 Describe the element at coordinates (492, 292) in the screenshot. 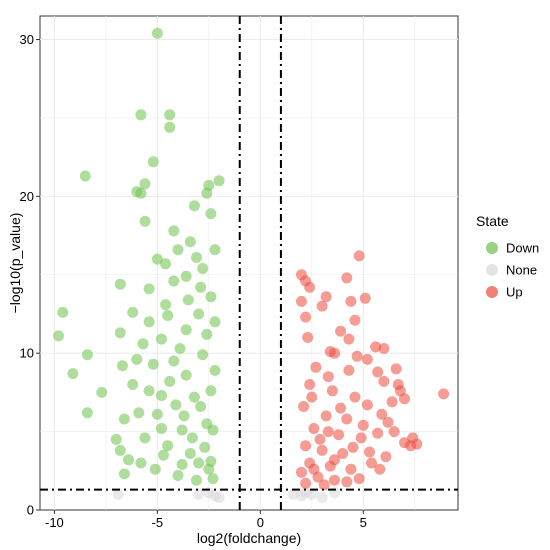

I see `legend-key-up` at that location.